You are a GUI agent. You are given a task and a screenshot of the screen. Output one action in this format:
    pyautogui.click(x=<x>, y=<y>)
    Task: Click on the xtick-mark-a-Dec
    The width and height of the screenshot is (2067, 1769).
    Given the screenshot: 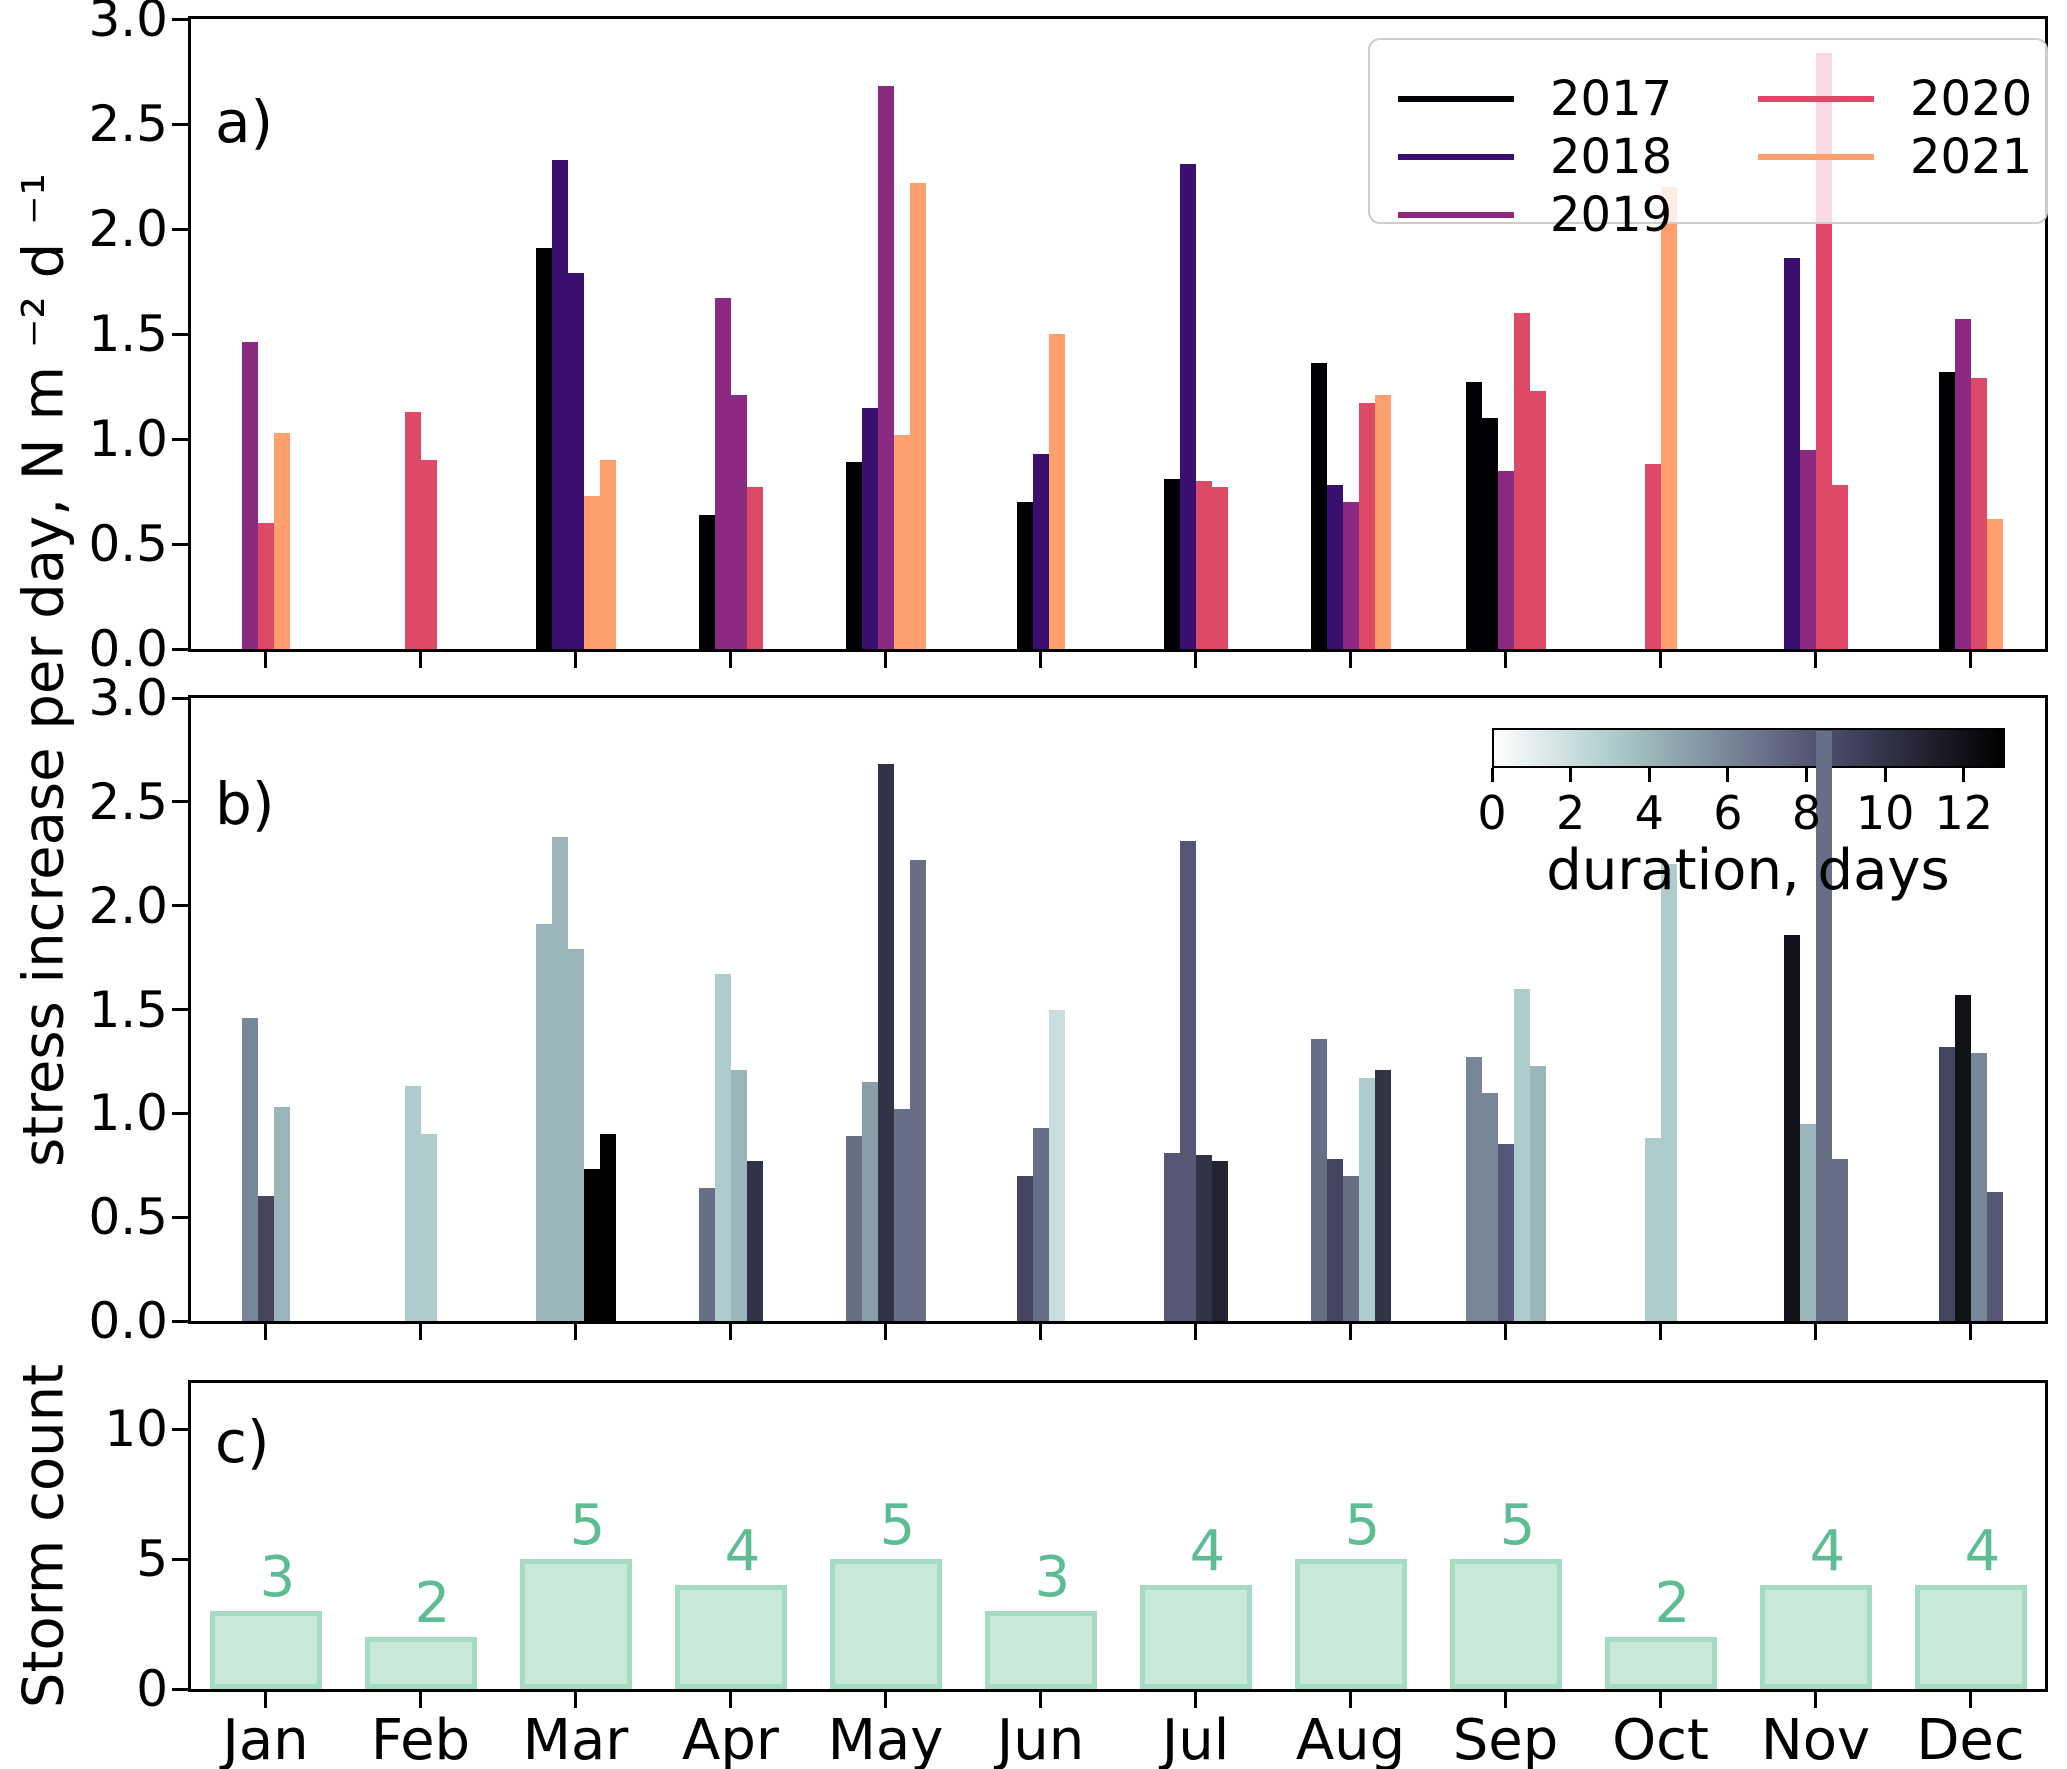 What is the action you would take?
    pyautogui.click(x=1970, y=660)
    